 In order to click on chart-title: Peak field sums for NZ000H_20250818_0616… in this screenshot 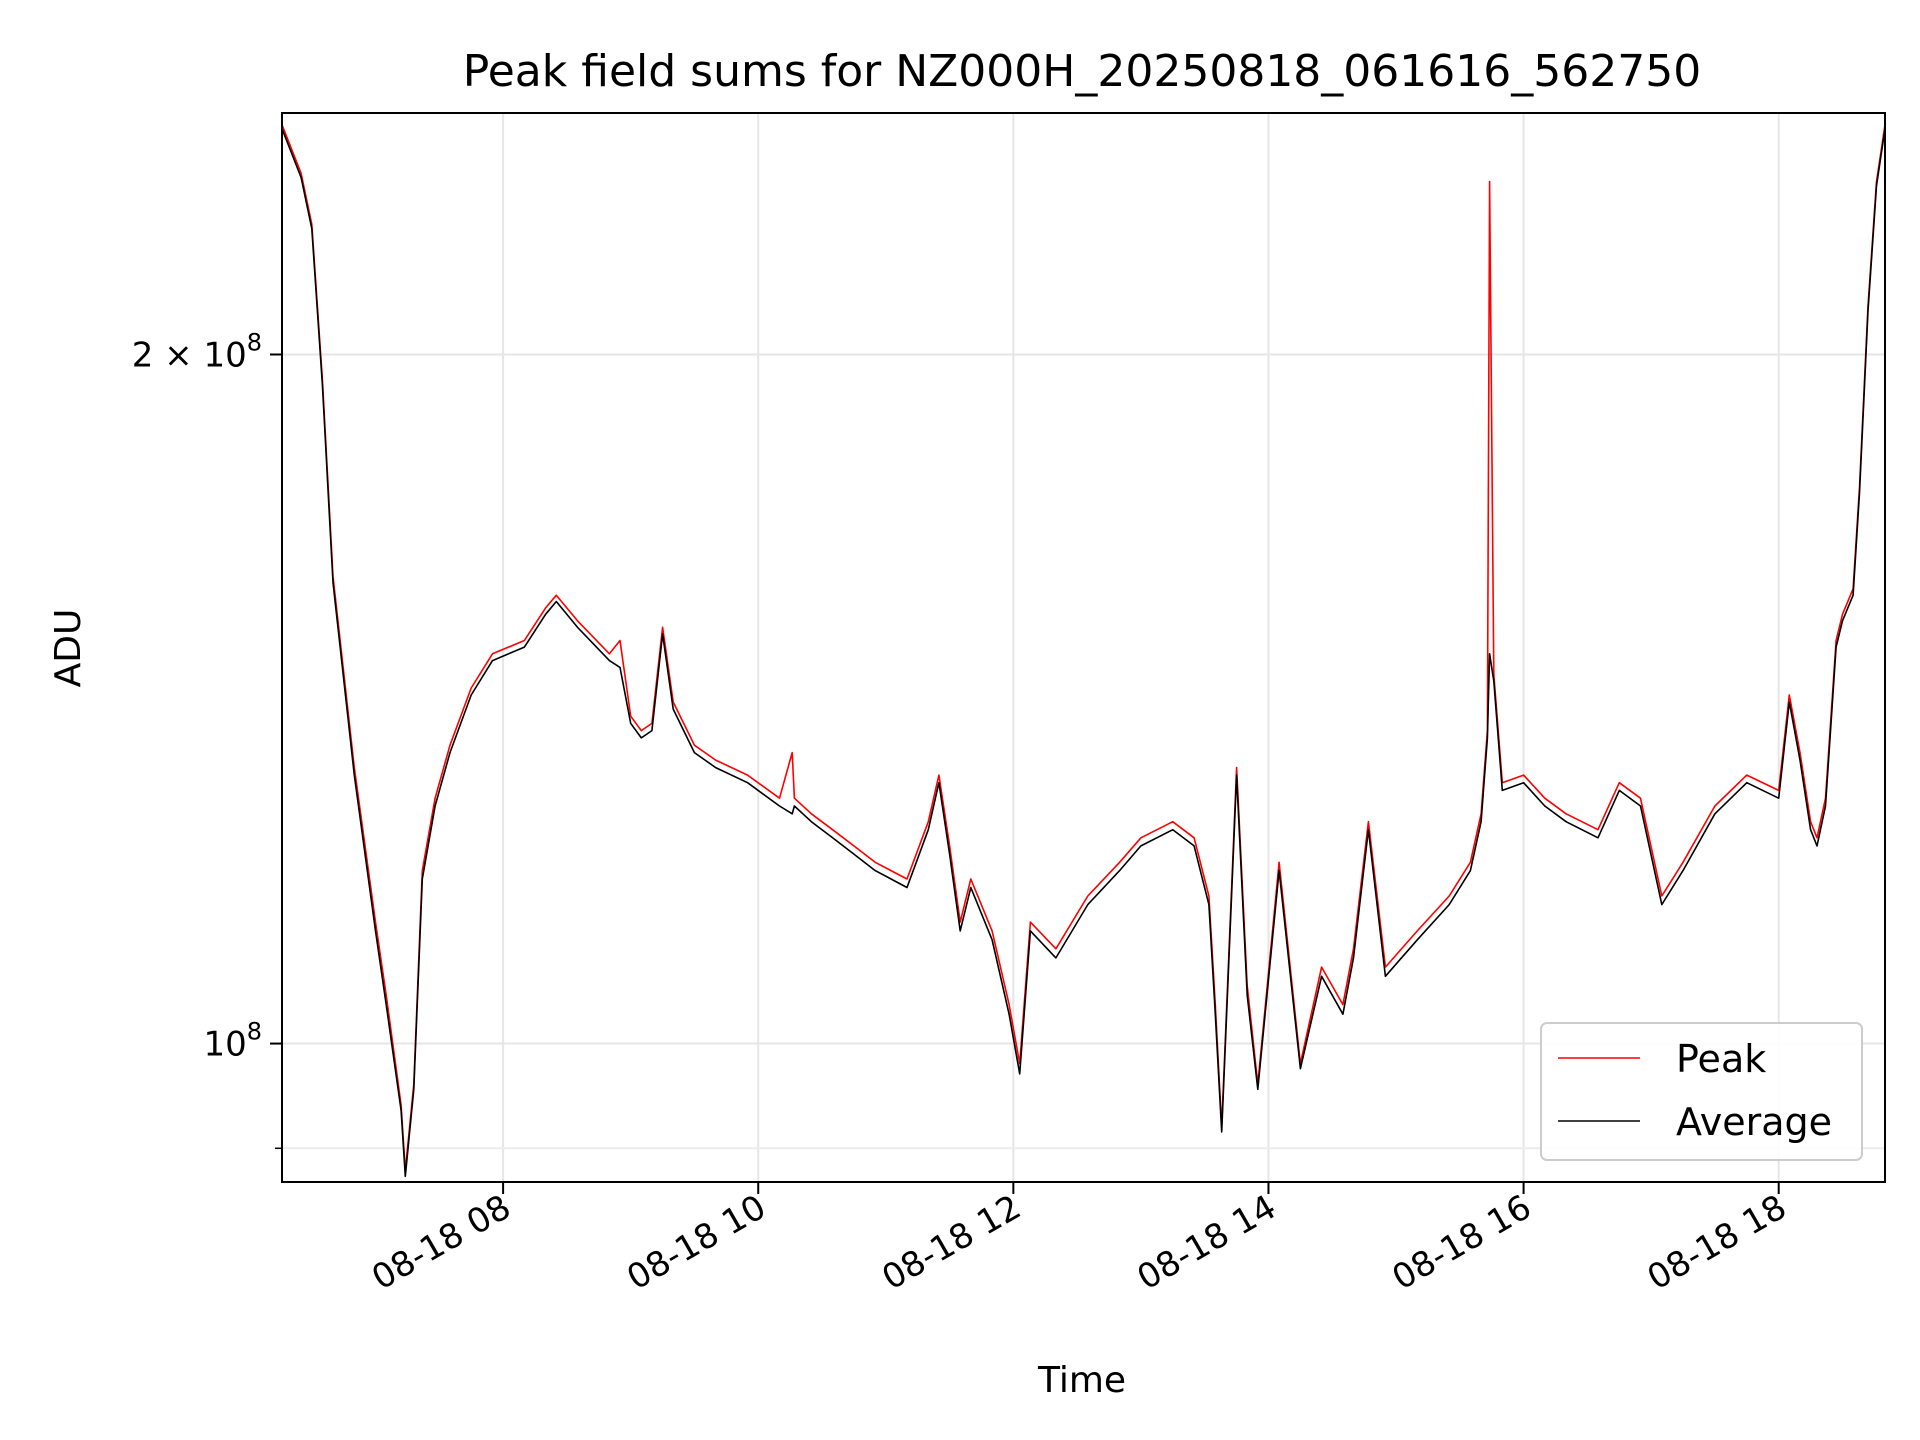, I will do `click(1082, 71)`.